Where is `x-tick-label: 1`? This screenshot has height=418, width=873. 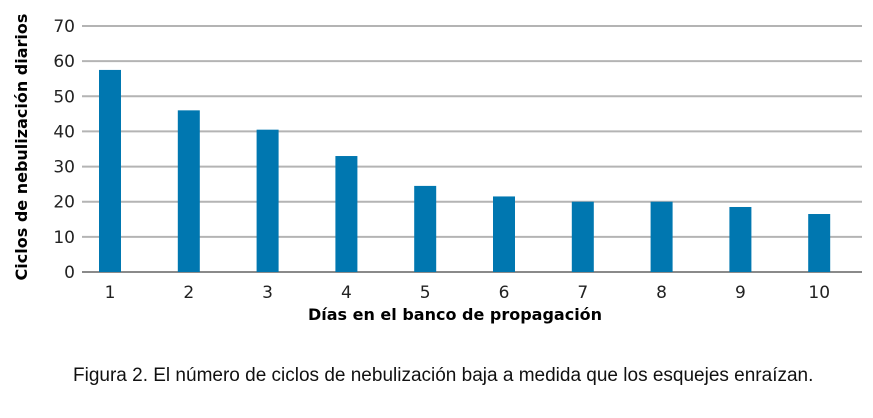 x-tick-label: 1 is located at coordinates (110, 293).